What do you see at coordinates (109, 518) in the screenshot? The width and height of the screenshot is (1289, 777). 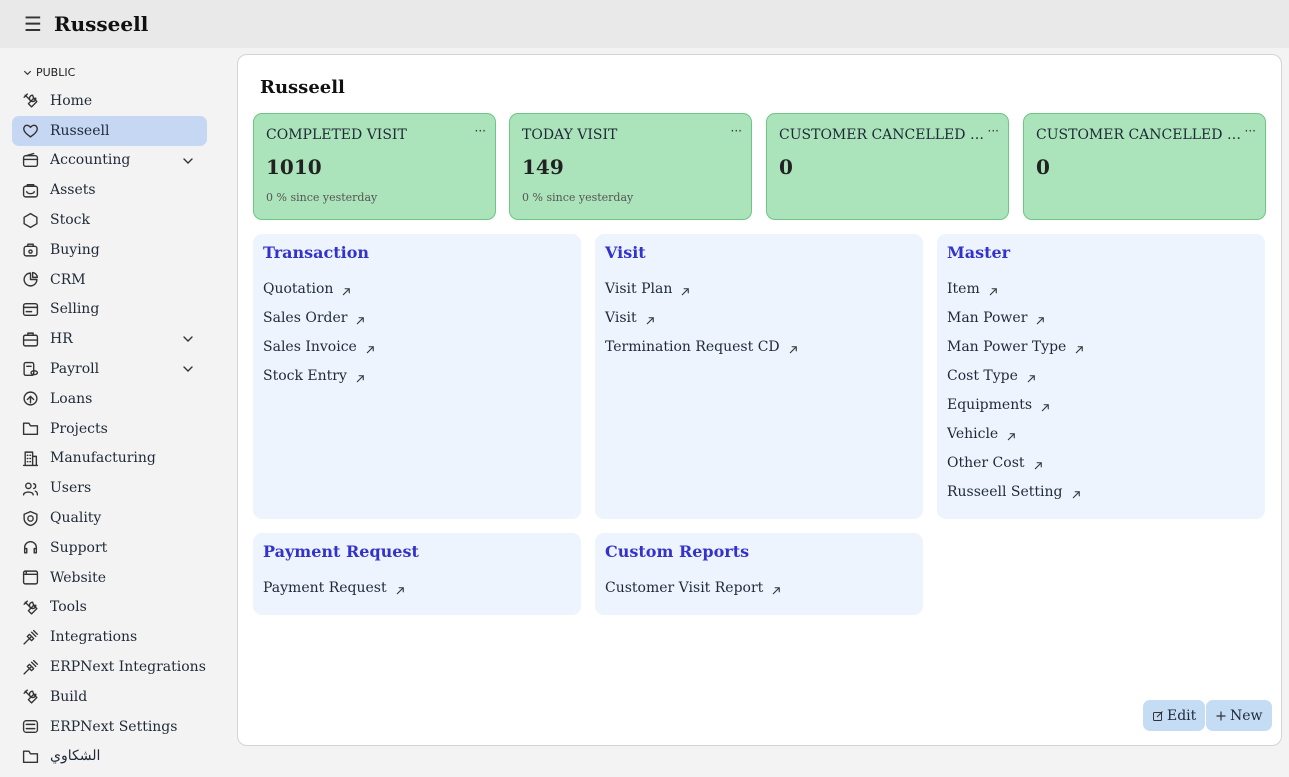 I see `sidebar-item-quality: Quality` at bounding box center [109, 518].